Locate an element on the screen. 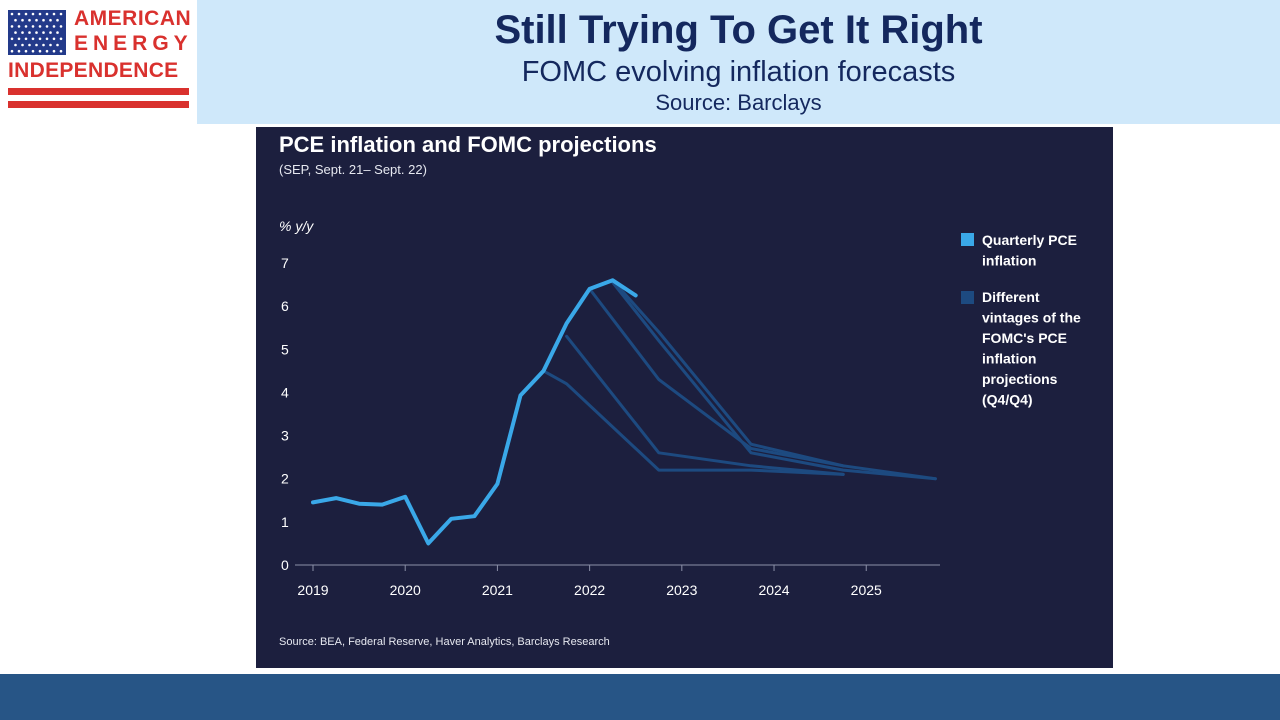 This screenshot has width=1280, height=720. y-tick-label: 1 is located at coordinates (285, 522).